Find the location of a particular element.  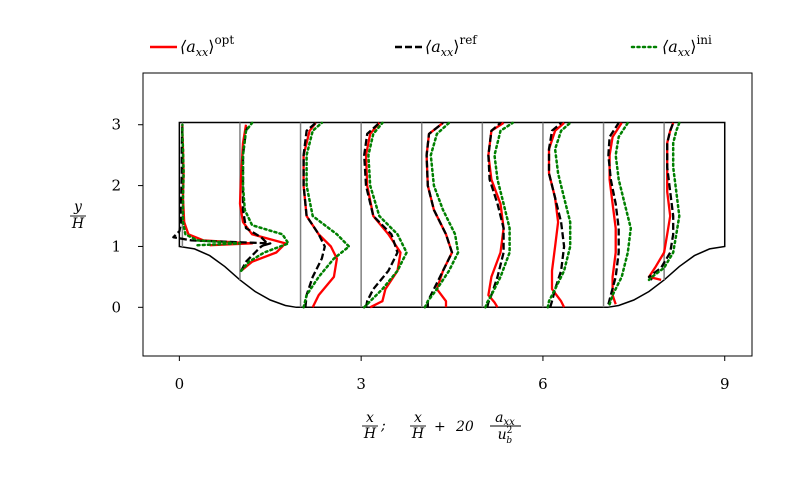

legend-label-ini: ⟨axx⟩ini is located at coordinates (687, 46).